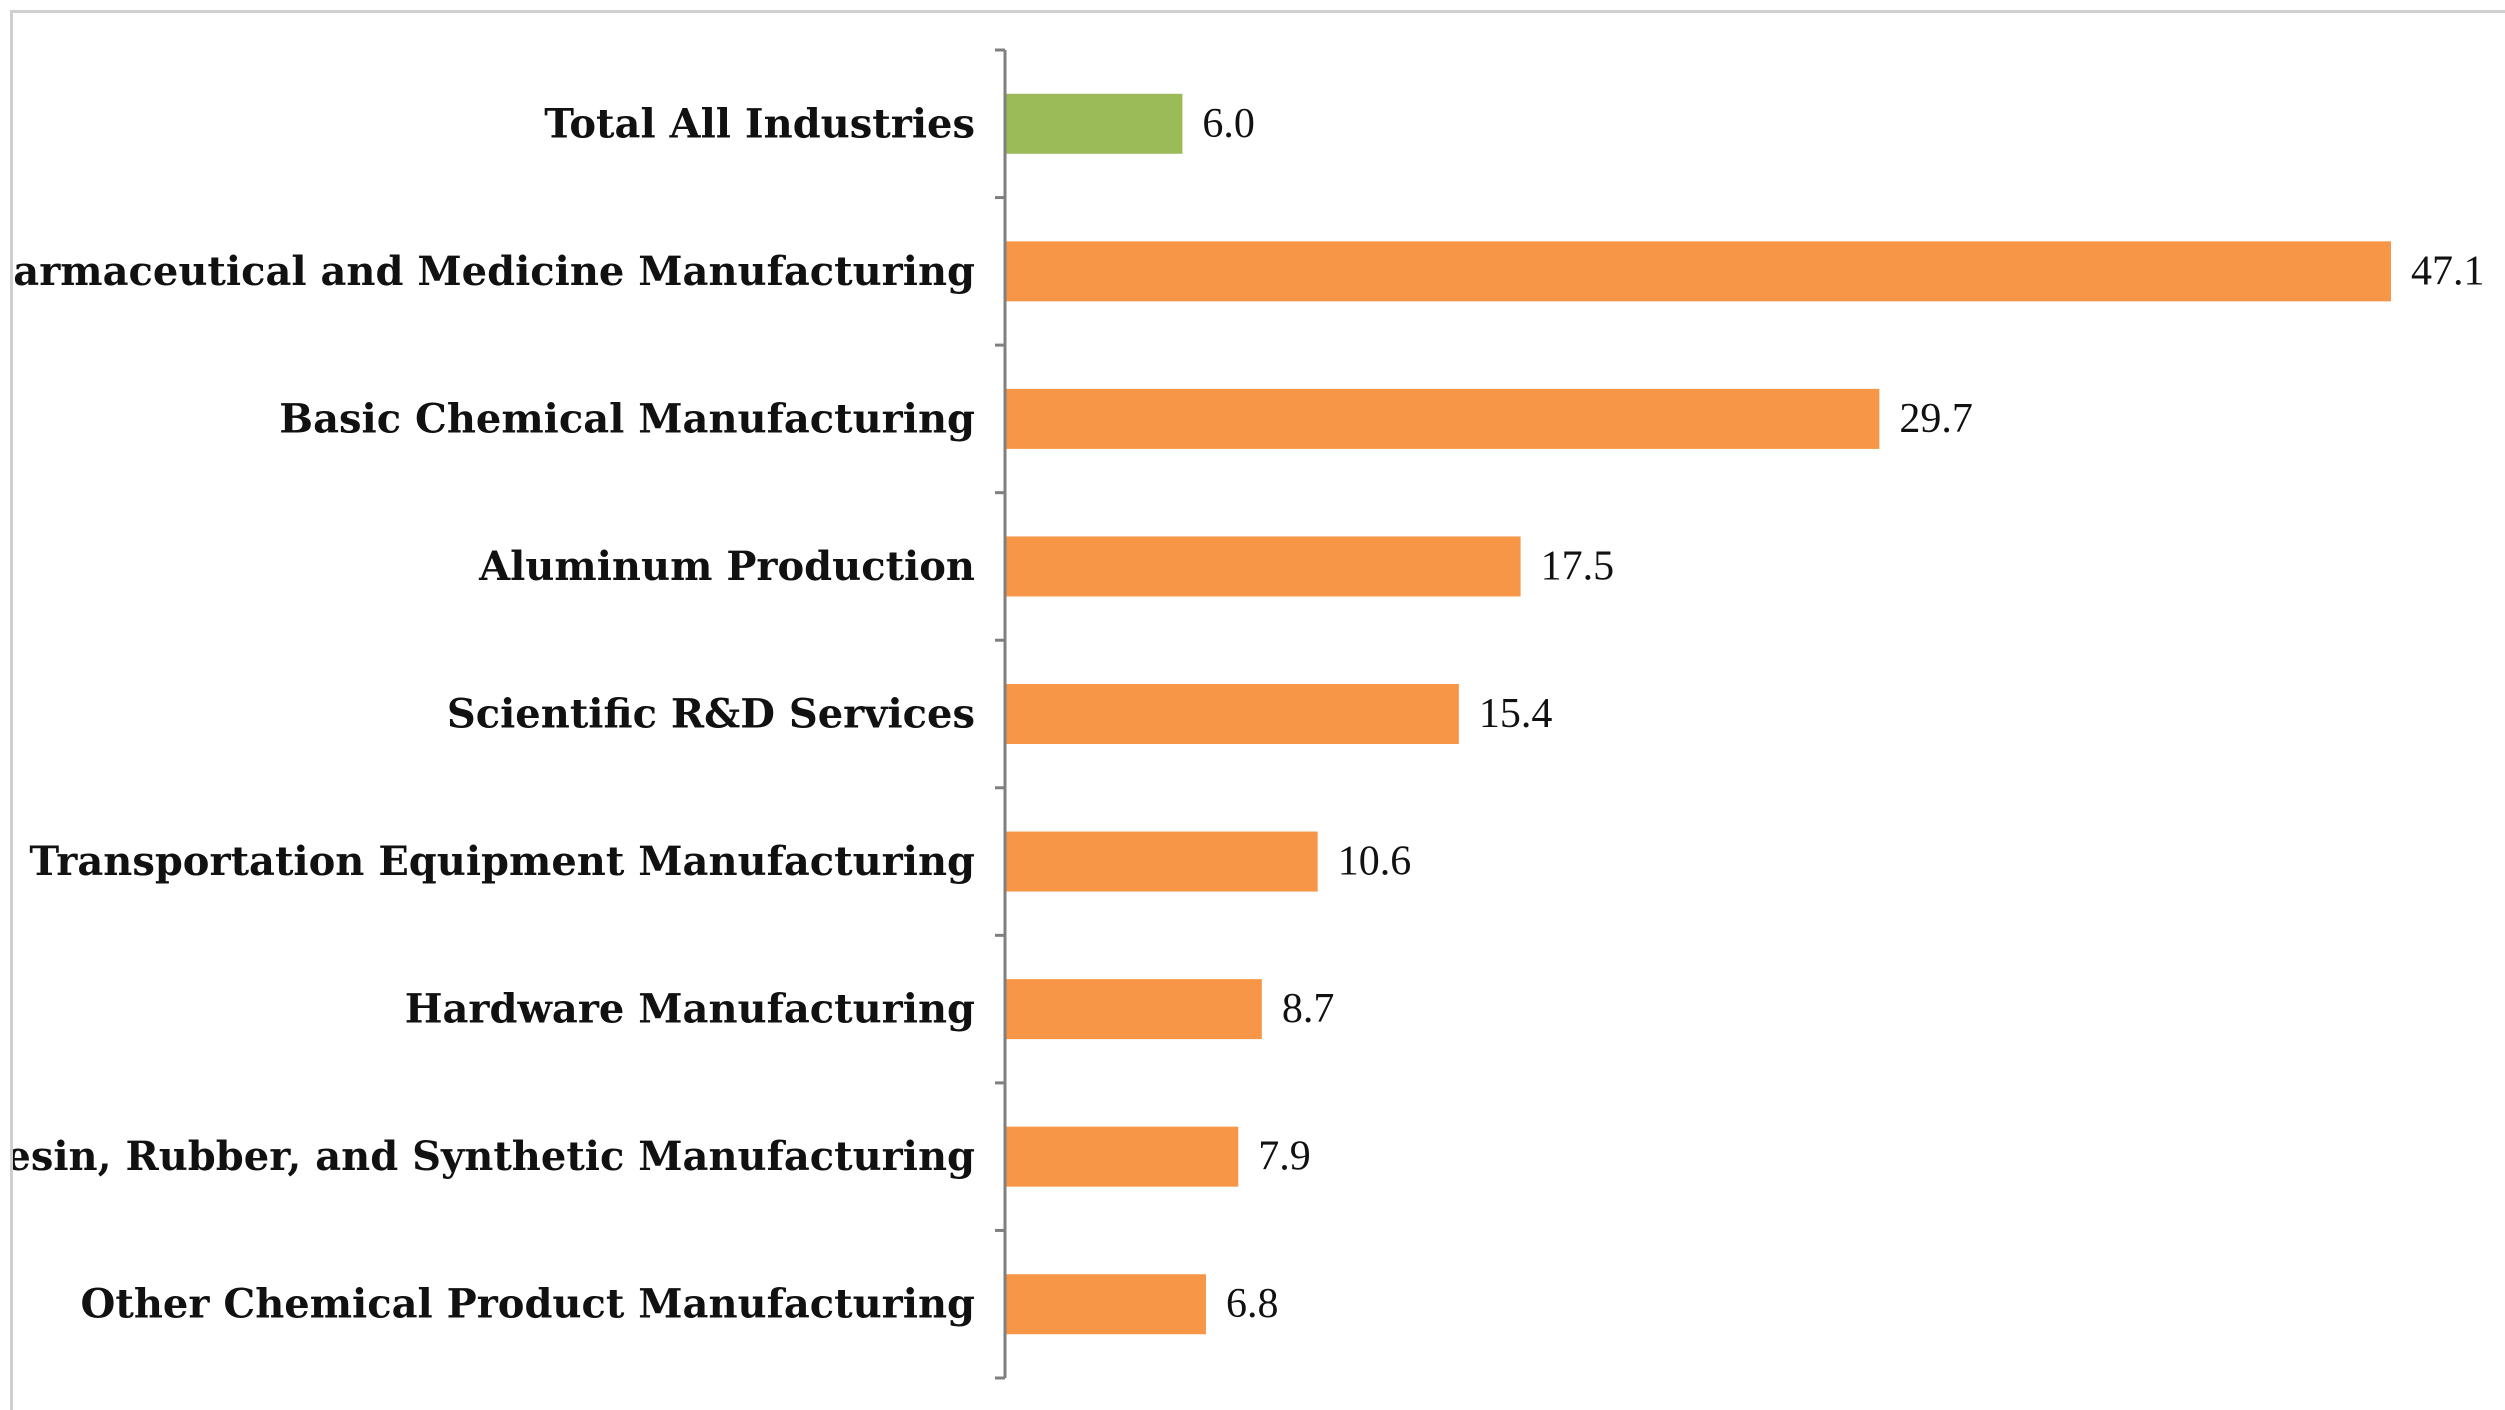 This screenshot has height=1410, width=2505. I want to click on value-label-transportation-equipment-manufacturing: 10.6, so click(1375, 862).